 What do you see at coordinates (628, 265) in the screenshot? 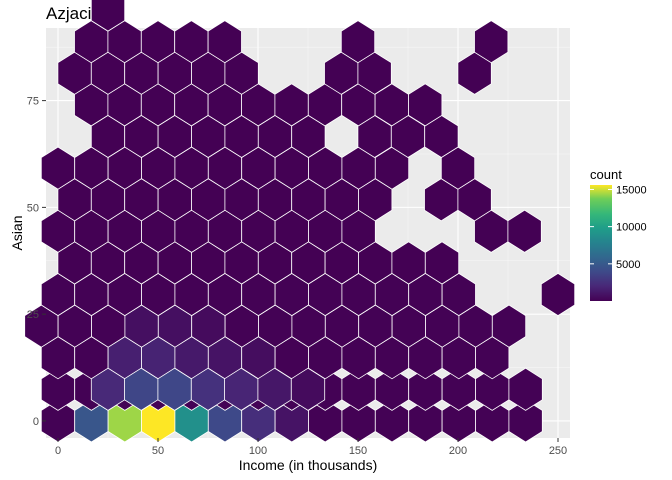
I see `legend-tick-label: 5000` at bounding box center [628, 265].